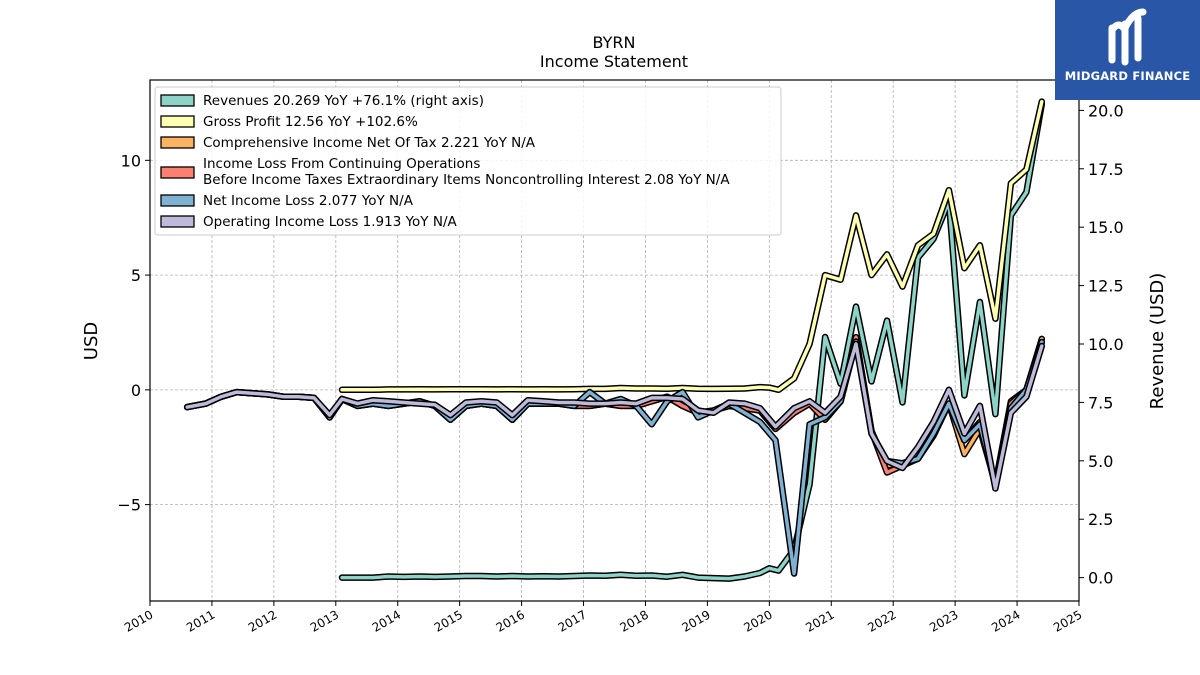  What do you see at coordinates (614, 42) in the screenshot?
I see `chart-title: BYRN` at bounding box center [614, 42].